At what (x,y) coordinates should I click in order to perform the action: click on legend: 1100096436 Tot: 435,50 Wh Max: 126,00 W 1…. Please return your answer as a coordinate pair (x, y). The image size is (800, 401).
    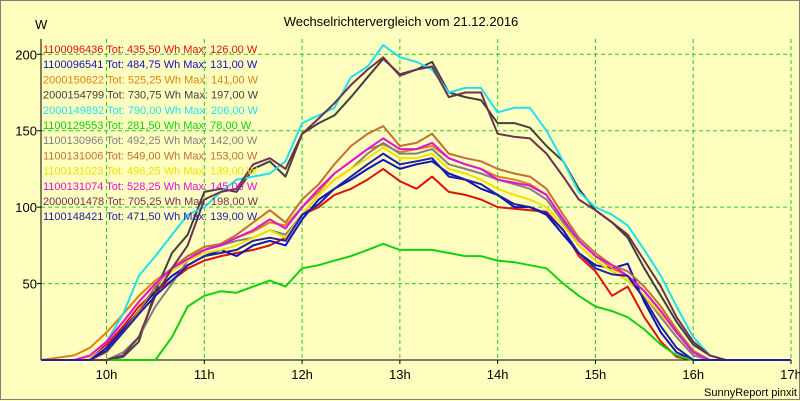
    Looking at the image, I should click on (151, 133).